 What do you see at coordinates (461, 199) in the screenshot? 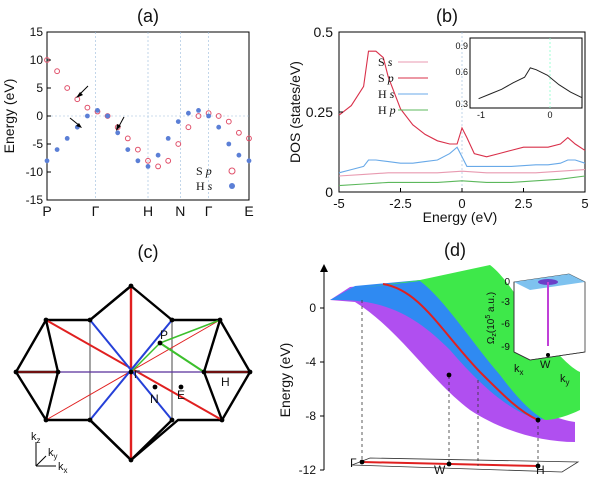
I see `panel-b-x-ticks: -5 -2.5 0 2.5 5` at bounding box center [461, 199].